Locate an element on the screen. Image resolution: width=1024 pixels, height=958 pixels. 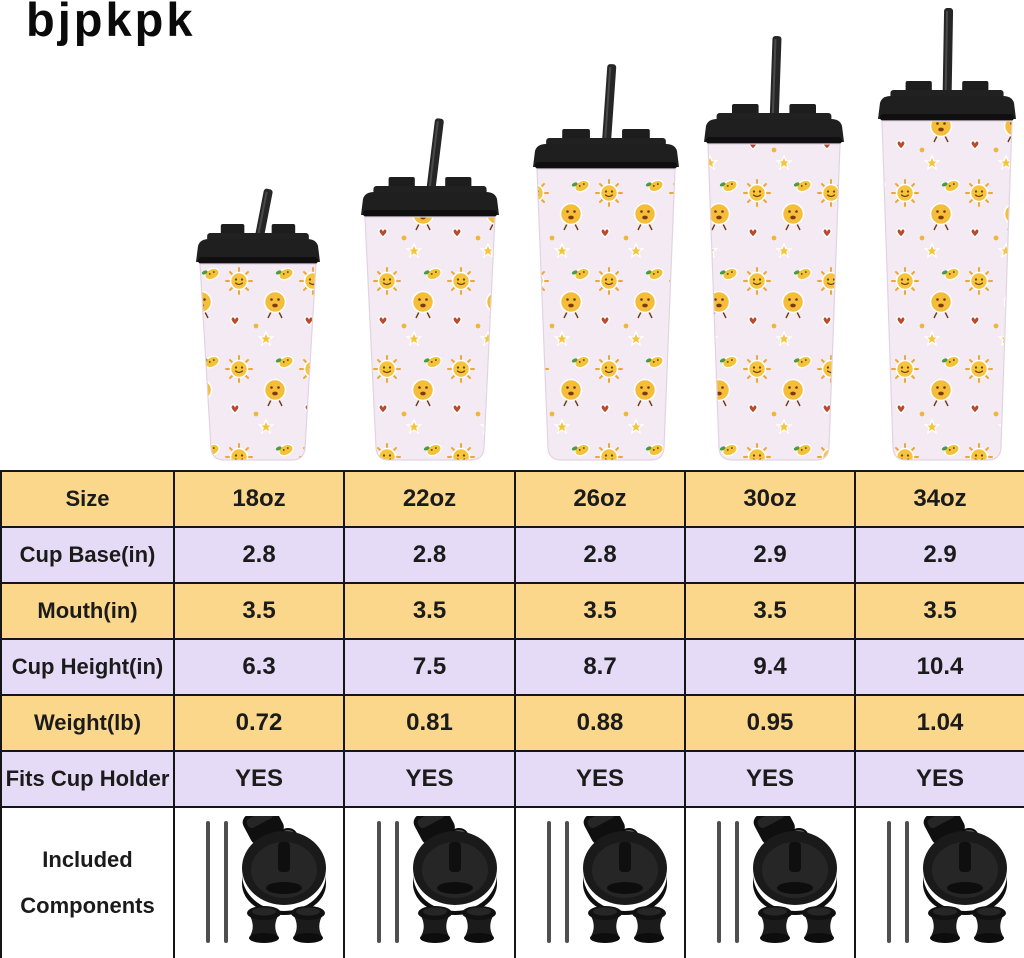
spec-value: 18oz is located at coordinates (259, 499).